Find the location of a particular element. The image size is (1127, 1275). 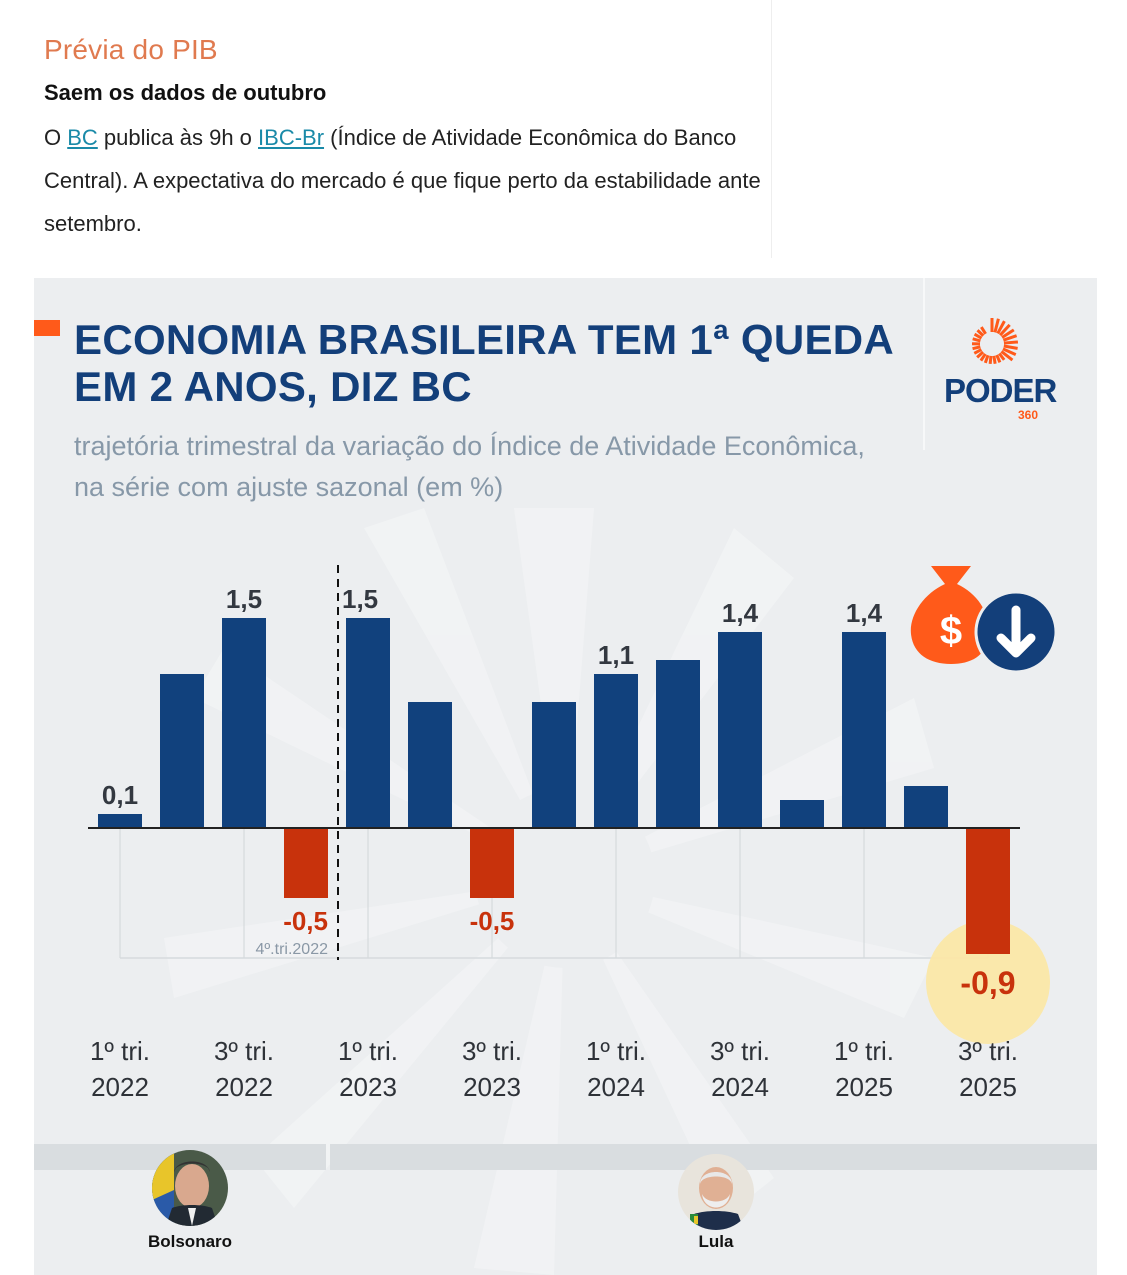

x-tick-label: 1º tri. 2025 is located at coordinates (864, 1069).